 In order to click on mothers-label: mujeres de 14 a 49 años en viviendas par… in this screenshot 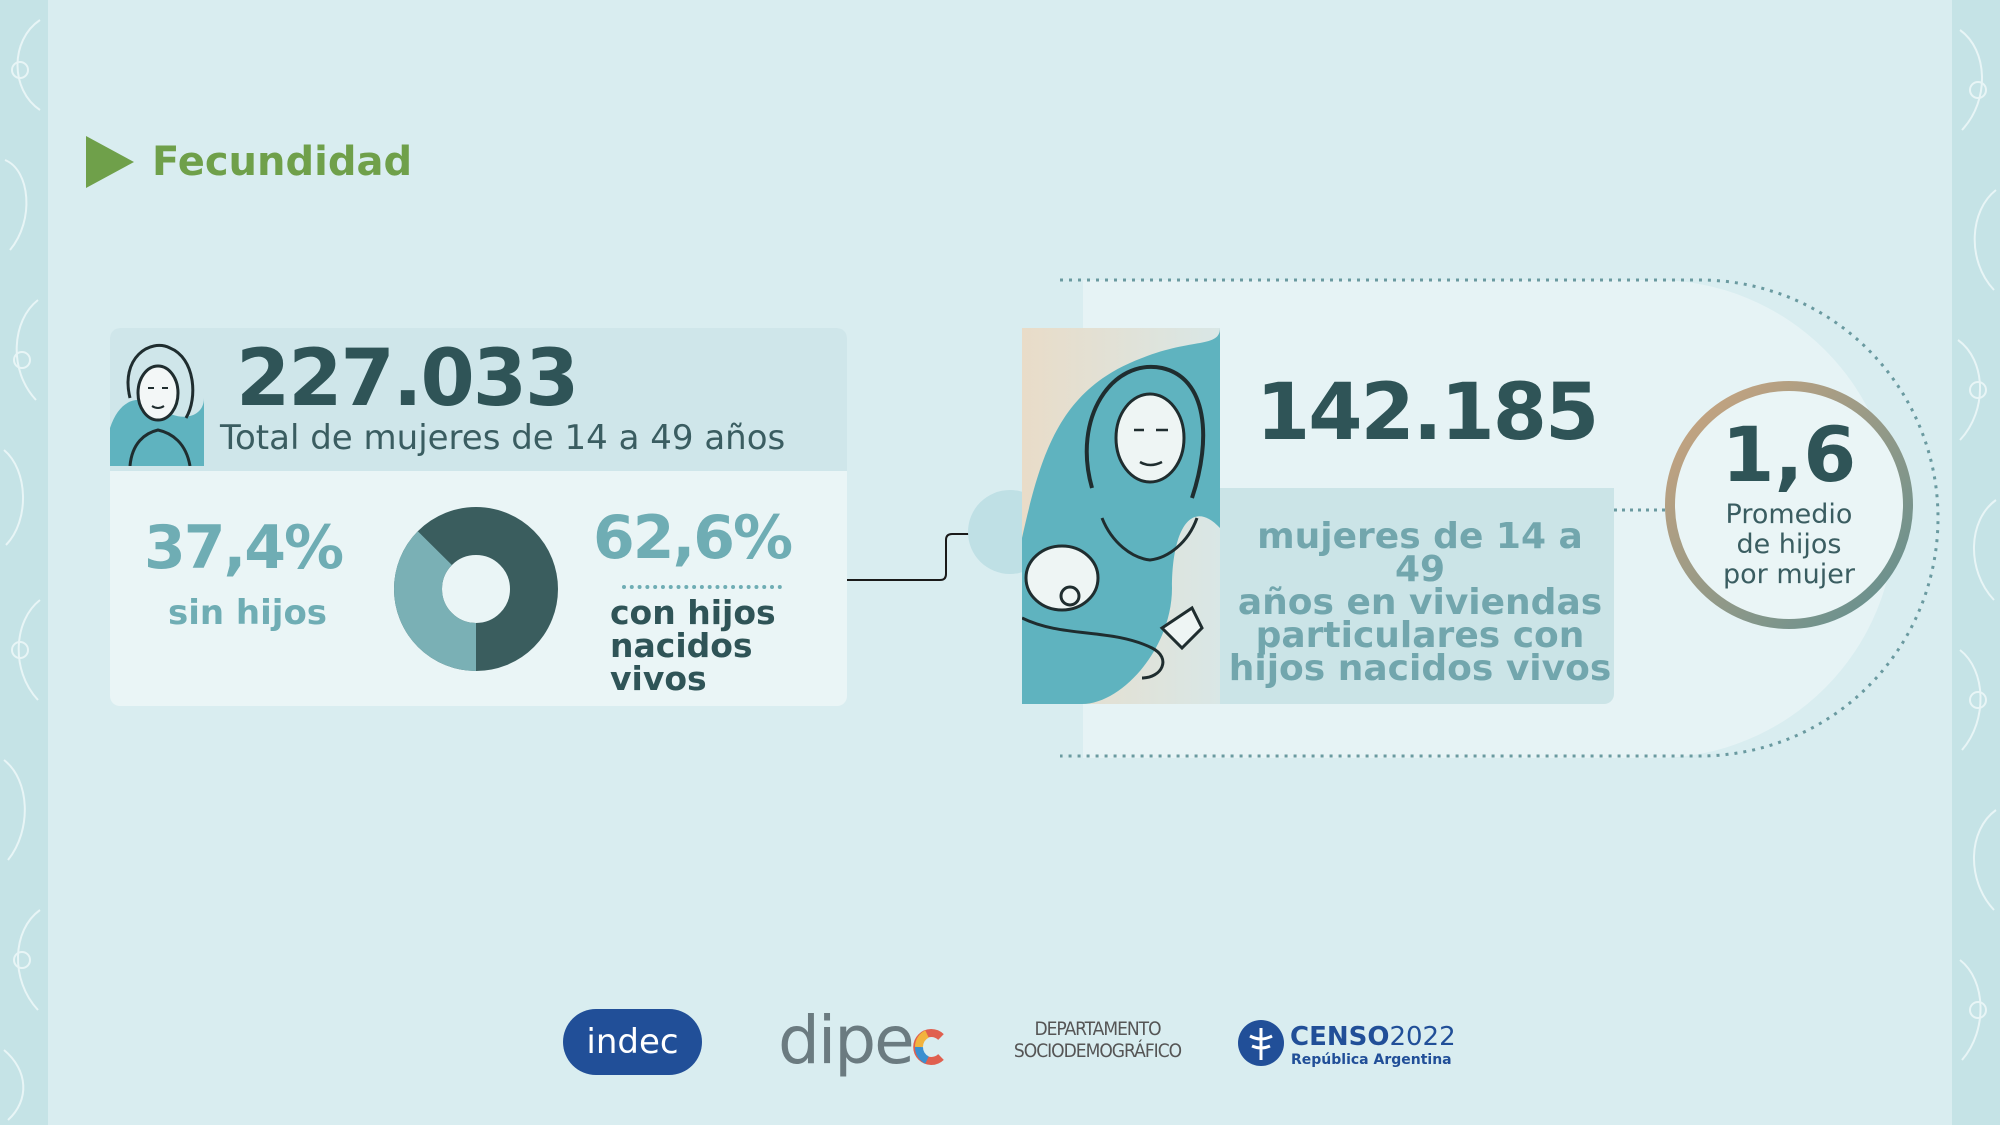, I will do `click(1420, 602)`.